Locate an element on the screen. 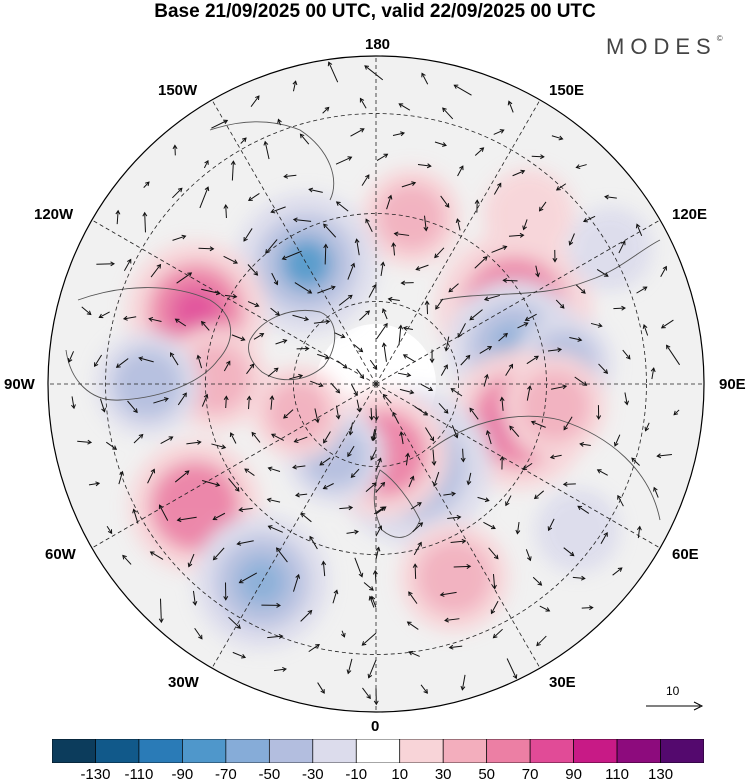  longitude-label-120e: 120E is located at coordinates (689, 214).